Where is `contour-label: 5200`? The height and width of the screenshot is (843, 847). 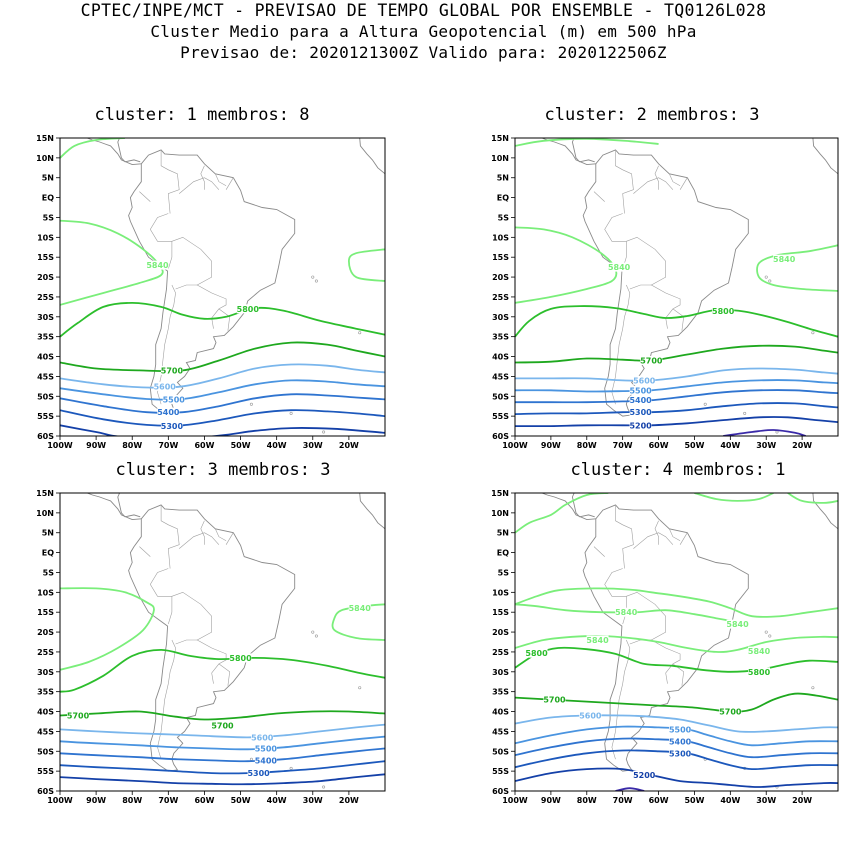 contour-label: 5200 is located at coordinates (640, 425).